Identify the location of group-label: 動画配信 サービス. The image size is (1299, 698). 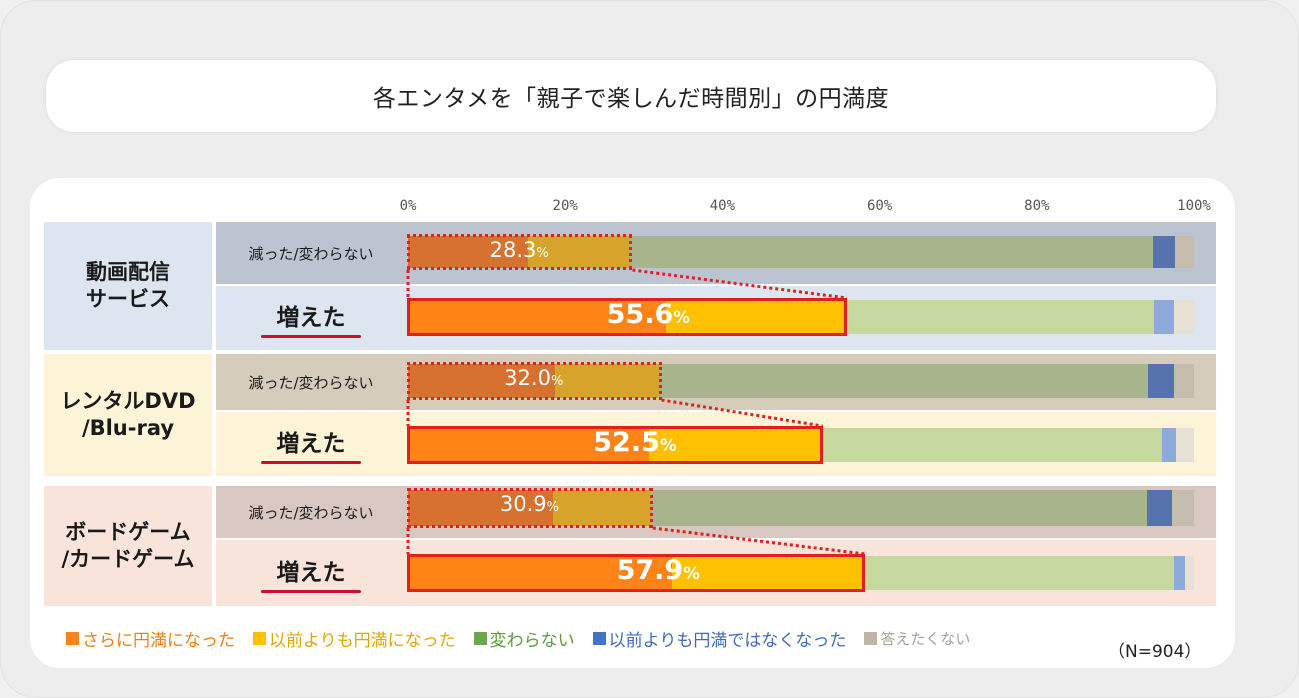
(128, 286).